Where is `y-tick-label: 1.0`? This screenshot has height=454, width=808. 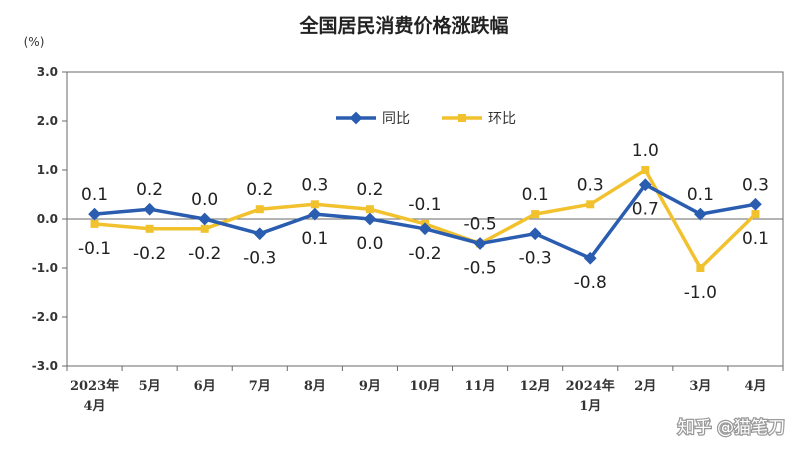
y-tick-label: 1.0 is located at coordinates (47, 170).